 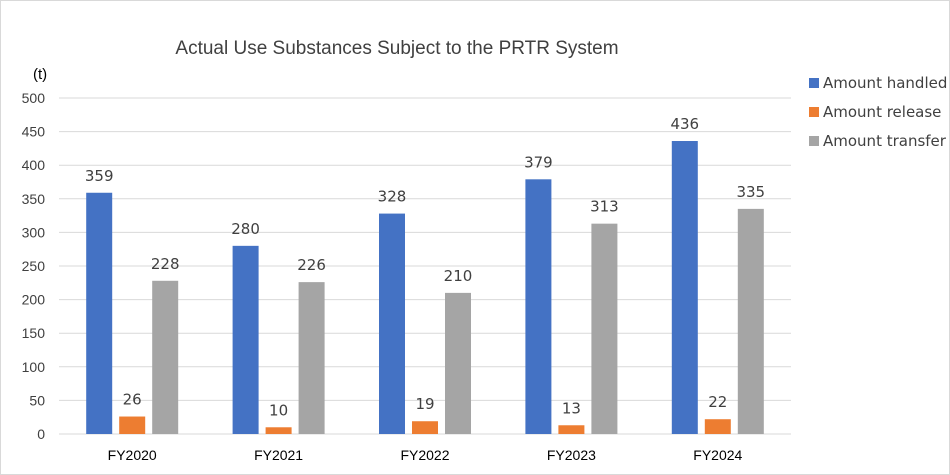 I want to click on x-tick-label: FY2020, so click(x=132, y=455).